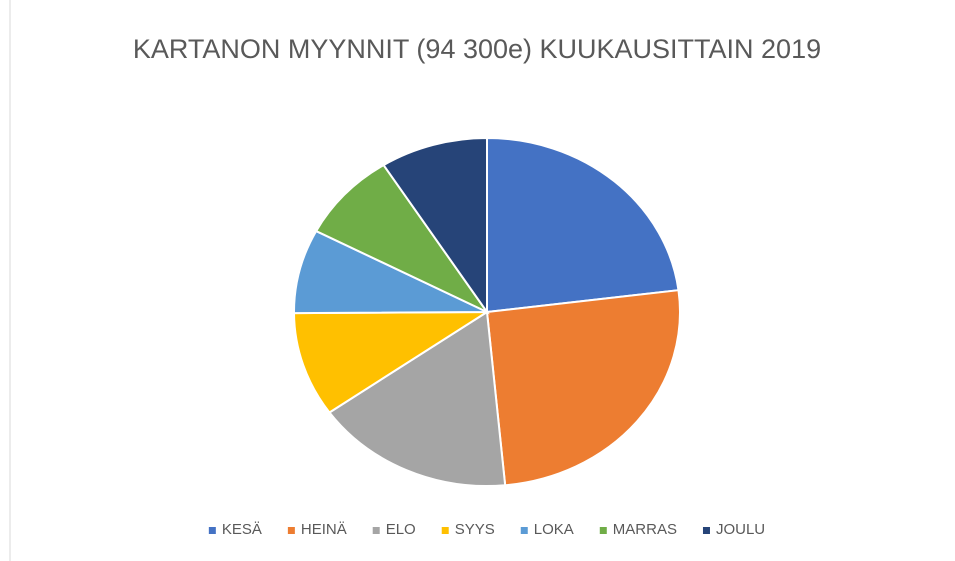 The width and height of the screenshot is (955, 561). What do you see at coordinates (554, 529) in the screenshot?
I see `legend-label: LOKA` at bounding box center [554, 529].